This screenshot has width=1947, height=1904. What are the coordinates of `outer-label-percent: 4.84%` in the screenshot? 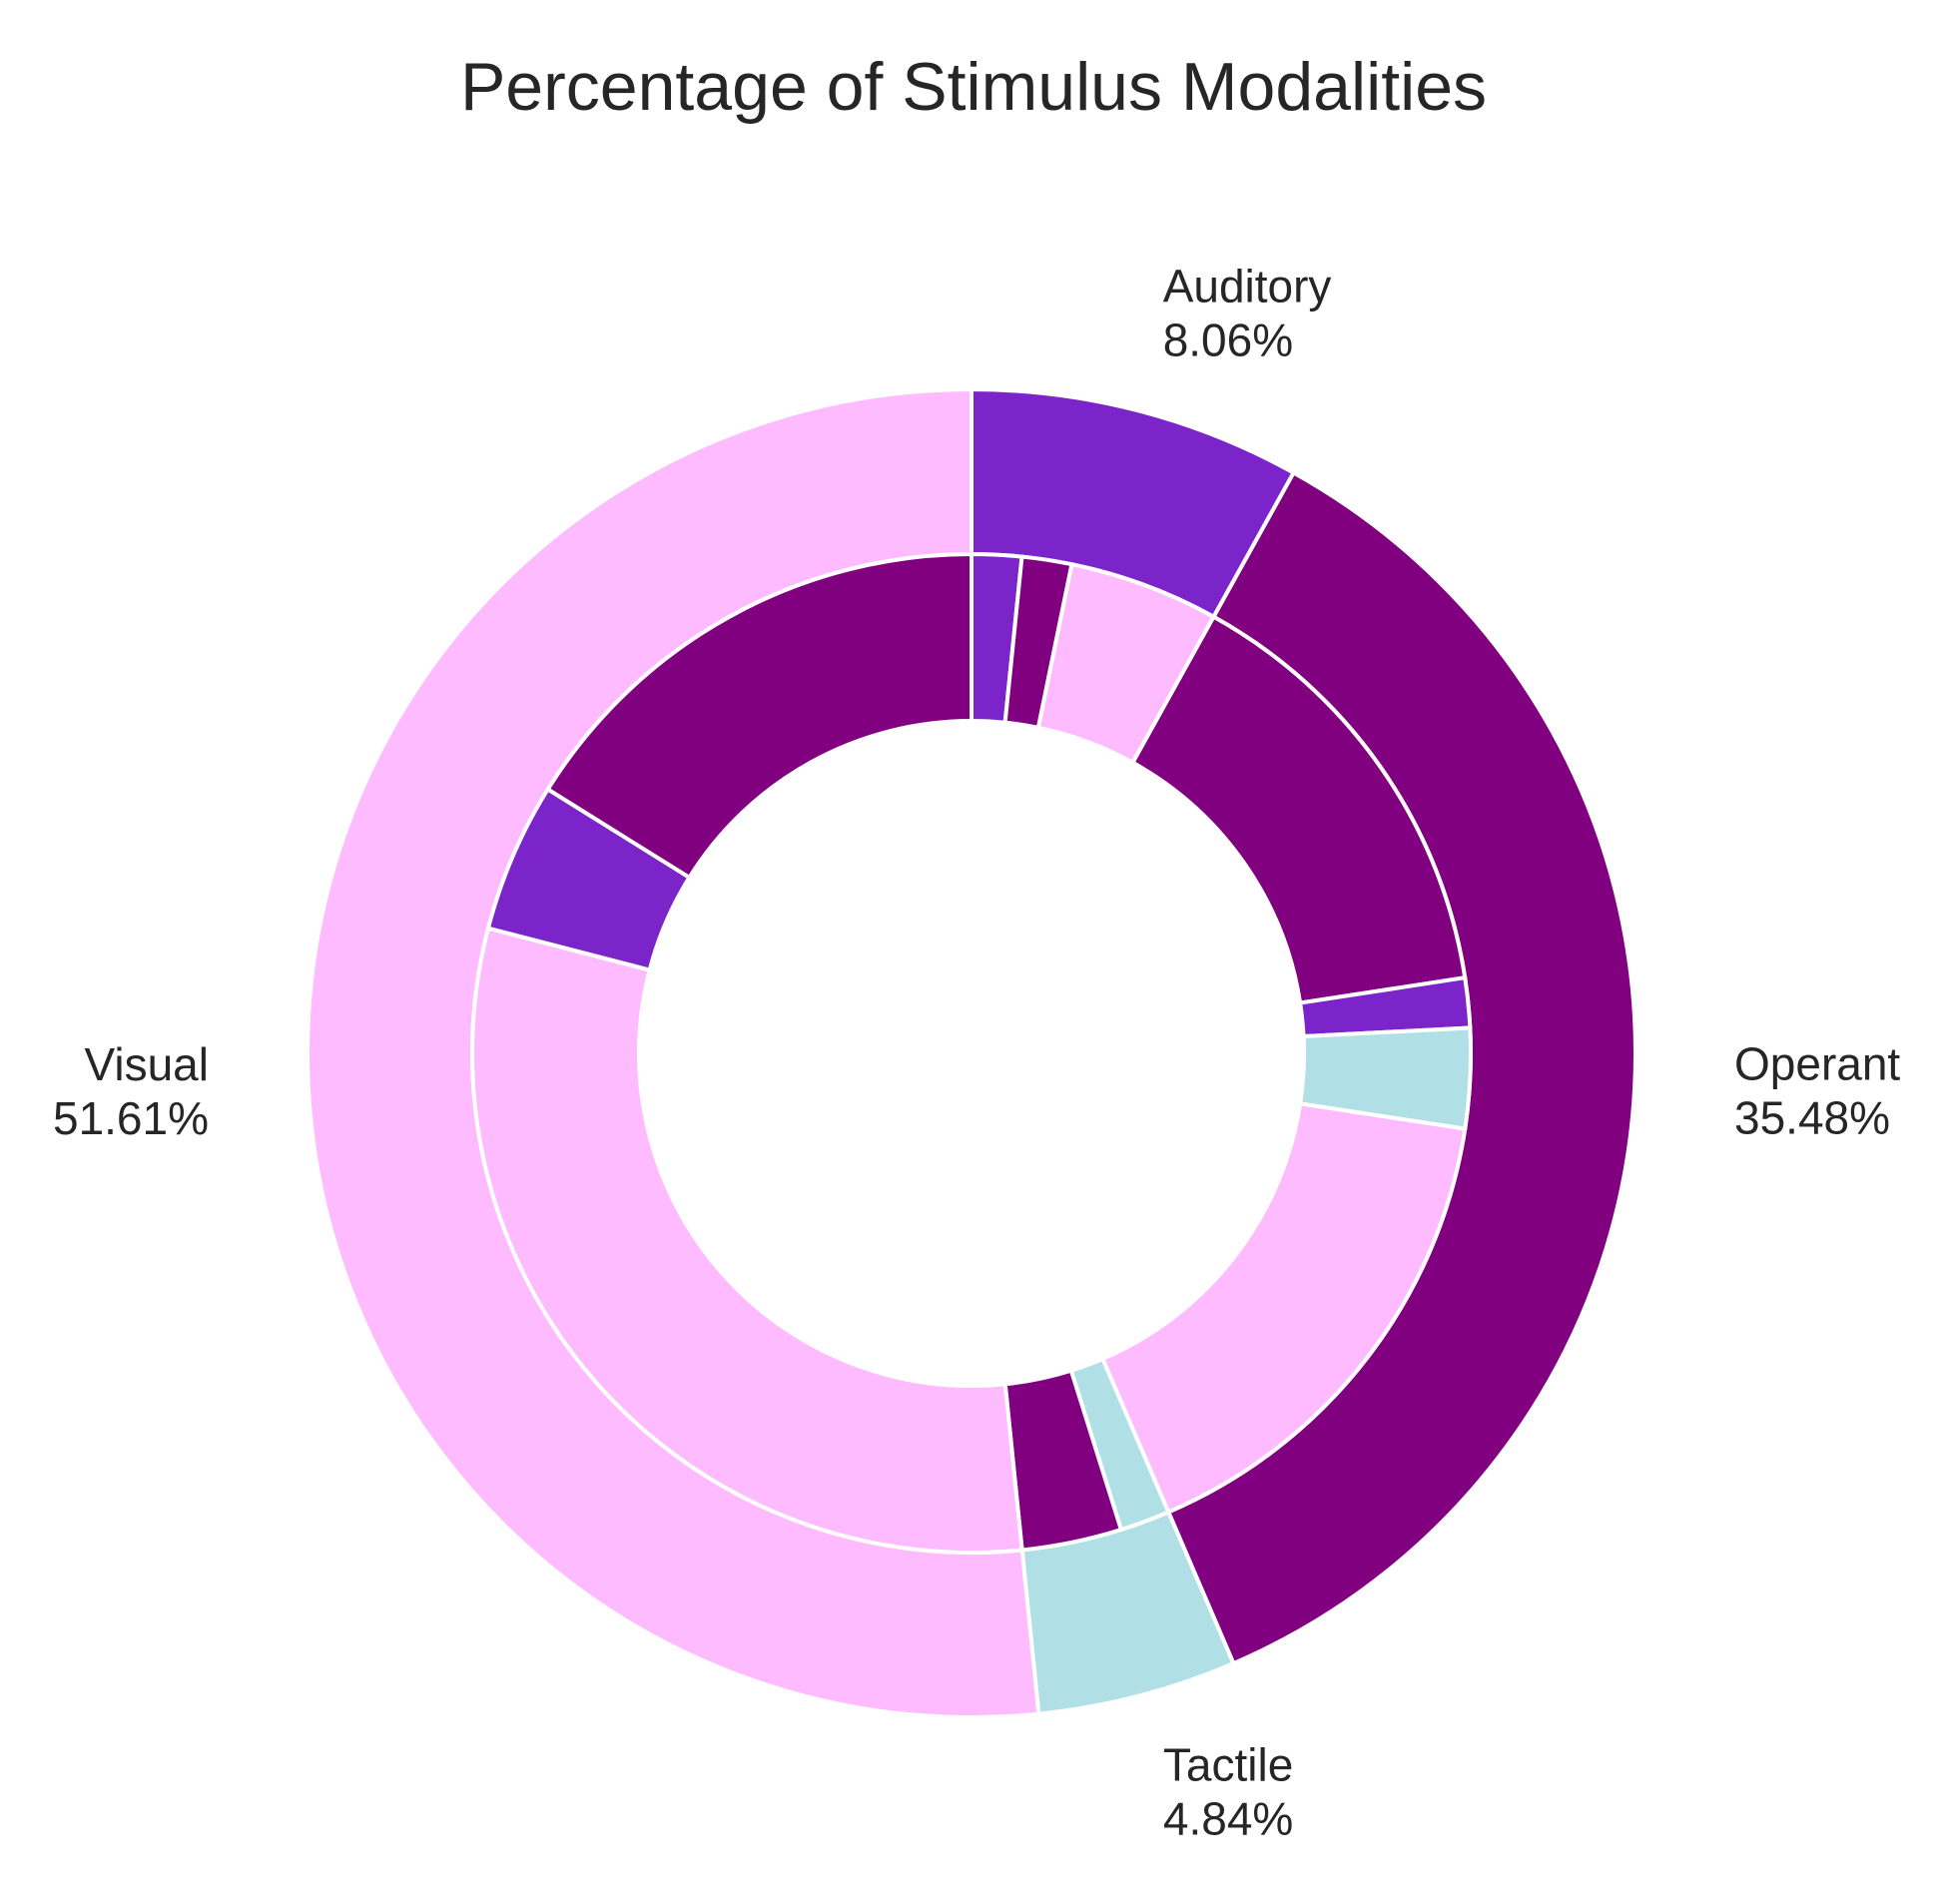 It's located at (1228, 1819).